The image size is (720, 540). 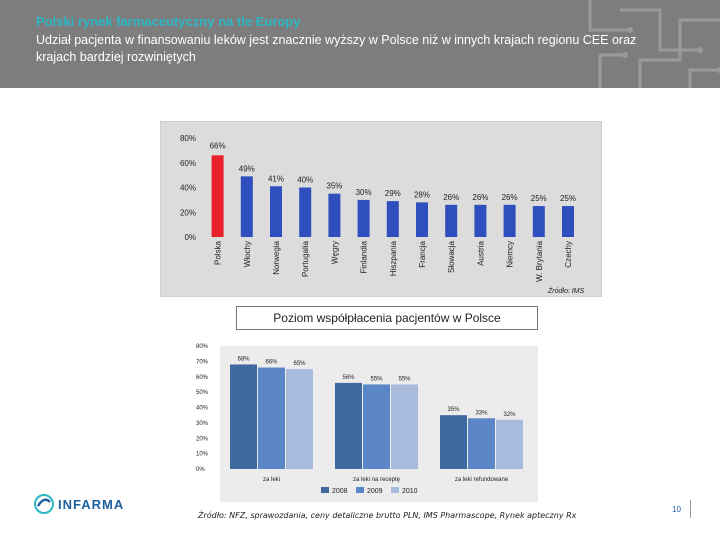 I want to click on data-label: 29%, so click(x=393, y=193).